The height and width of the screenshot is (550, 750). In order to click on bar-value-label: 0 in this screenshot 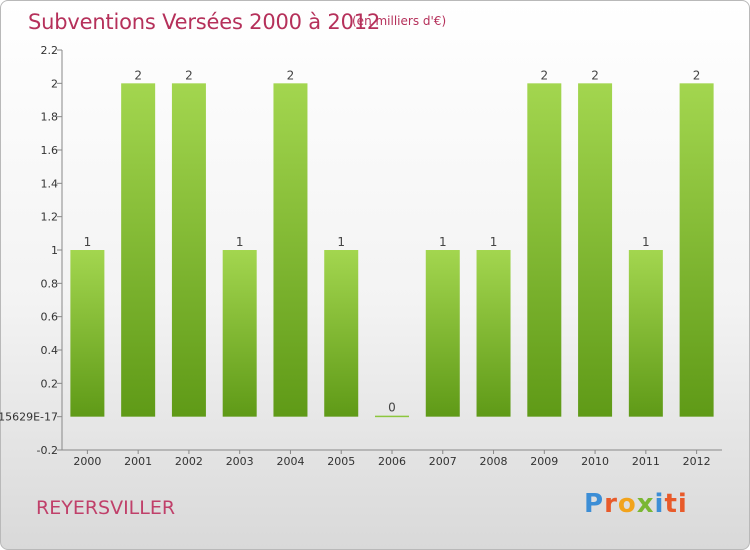, I will do `click(392, 408)`.